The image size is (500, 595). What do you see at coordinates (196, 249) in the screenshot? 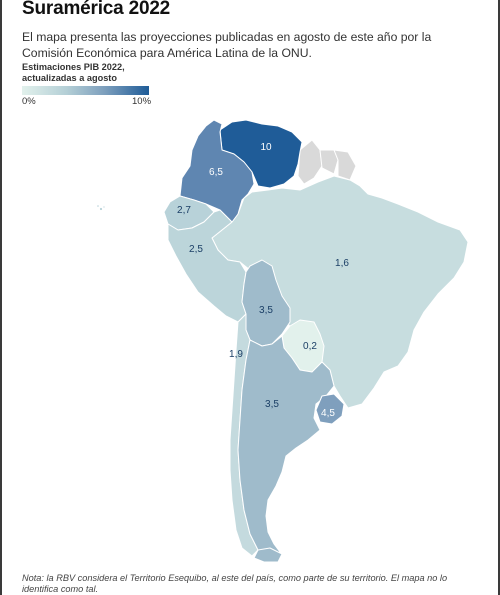
I see `value-label-peru: 2,5` at bounding box center [196, 249].